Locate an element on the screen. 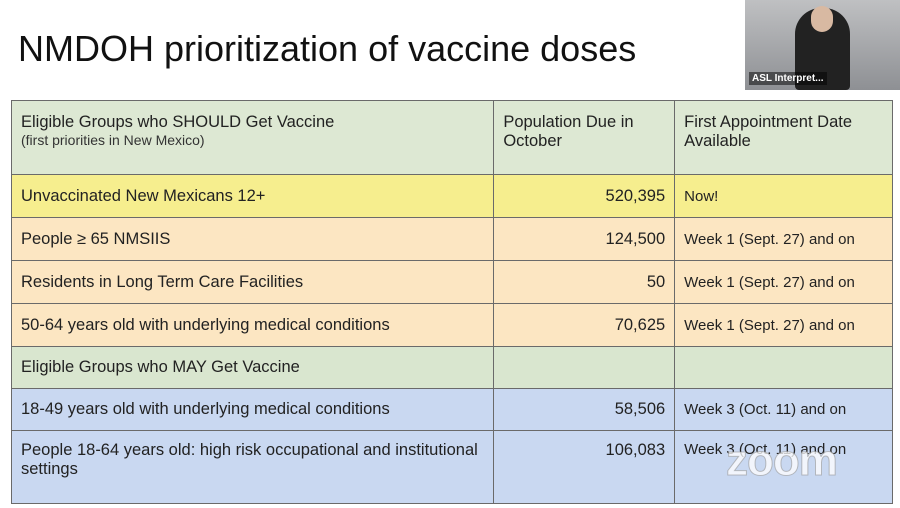 Image resolution: width=900 pixels, height=508 pixels. zoom-watermark: zoom is located at coordinates (782, 461).